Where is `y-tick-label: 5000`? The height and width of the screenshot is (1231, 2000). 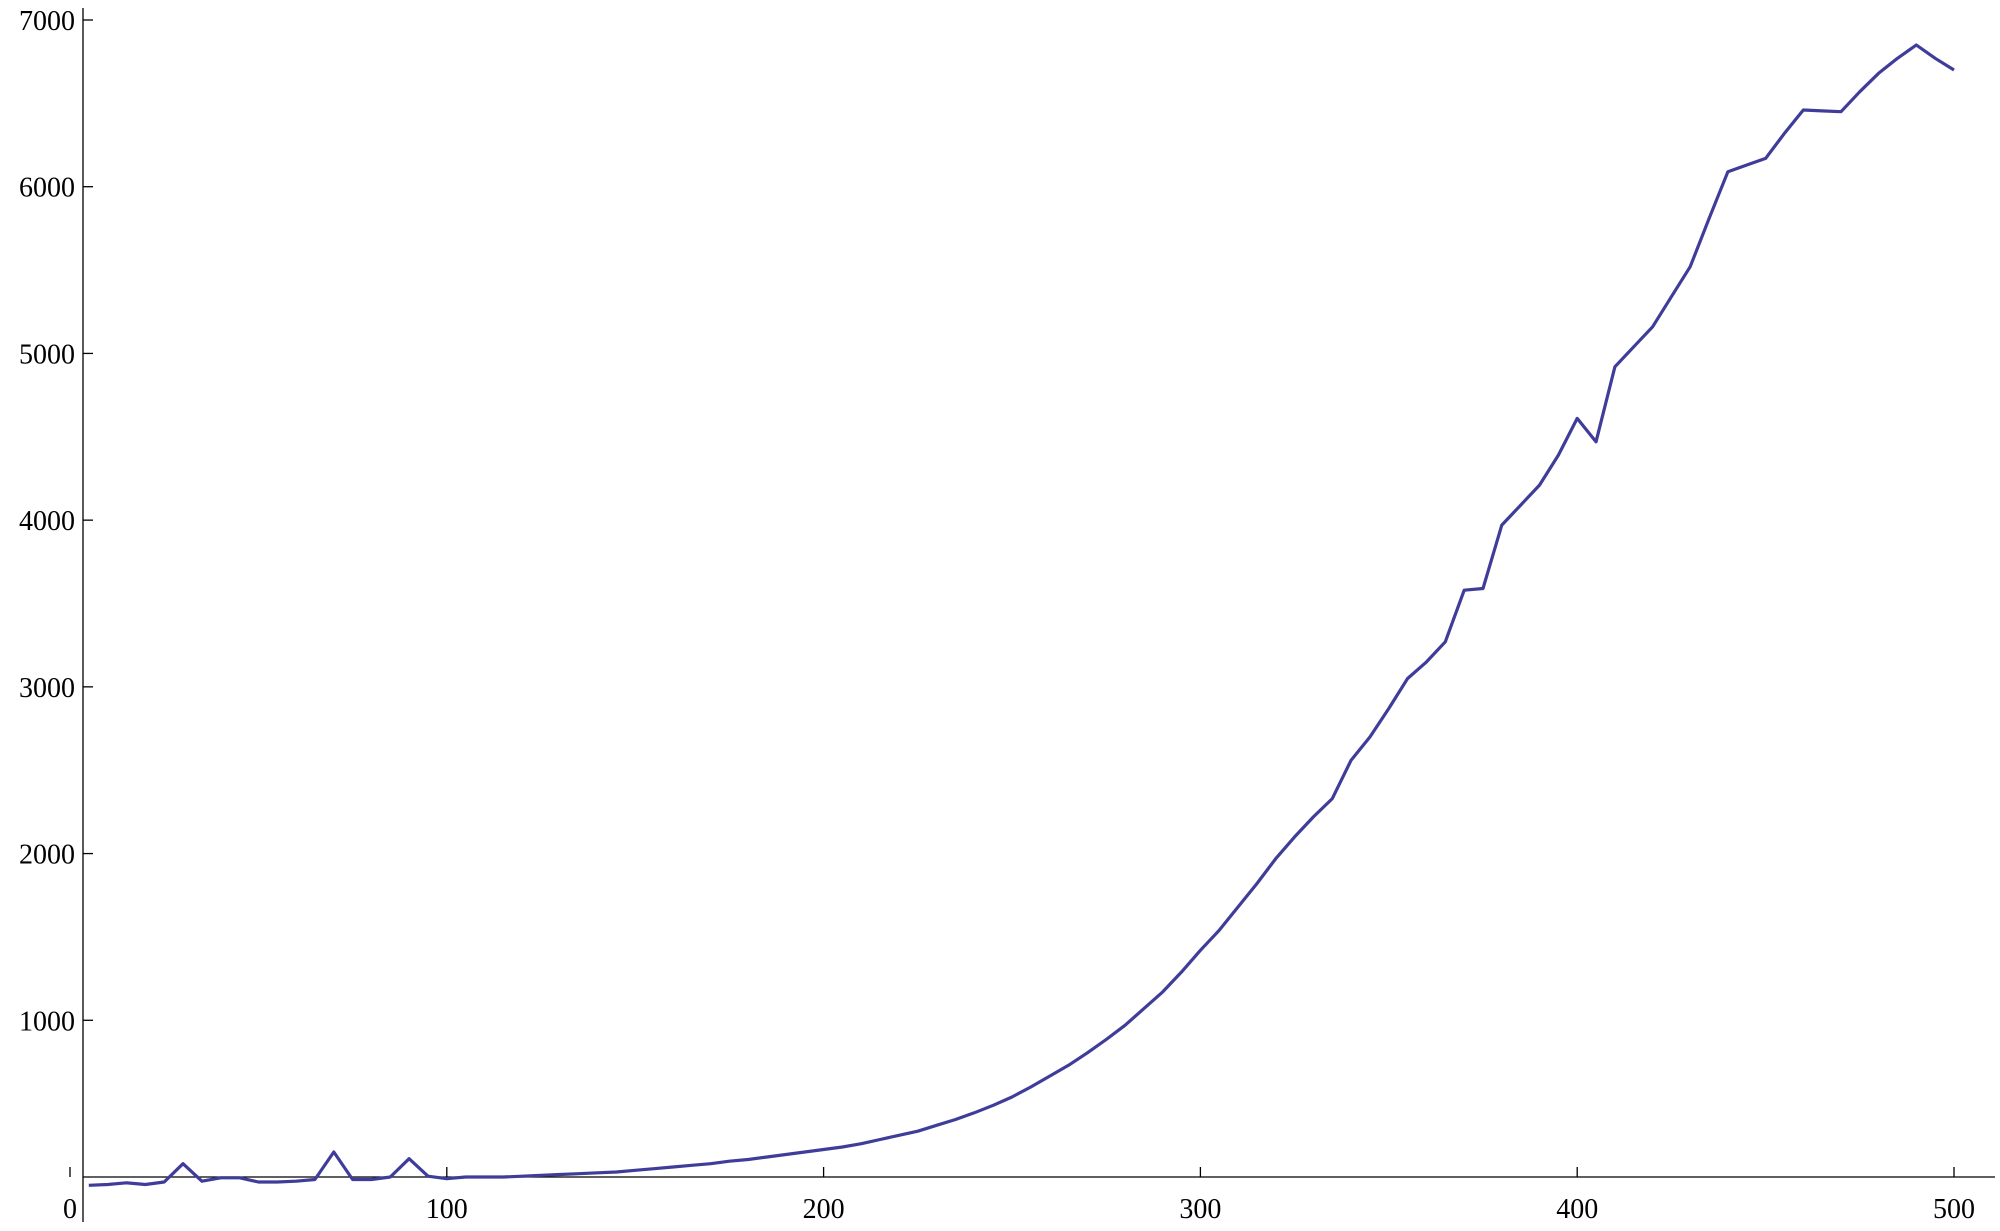 y-tick-label: 5000 is located at coordinates (47, 354).